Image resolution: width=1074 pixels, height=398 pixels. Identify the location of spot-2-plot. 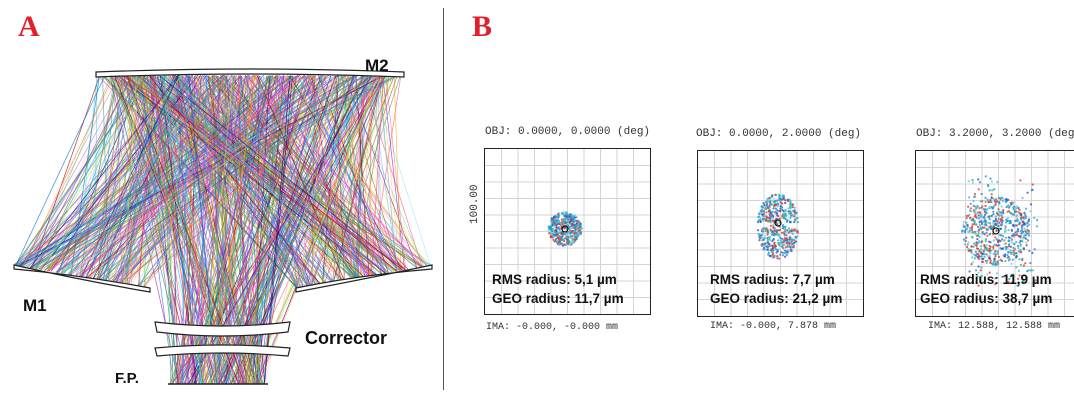
(780, 233).